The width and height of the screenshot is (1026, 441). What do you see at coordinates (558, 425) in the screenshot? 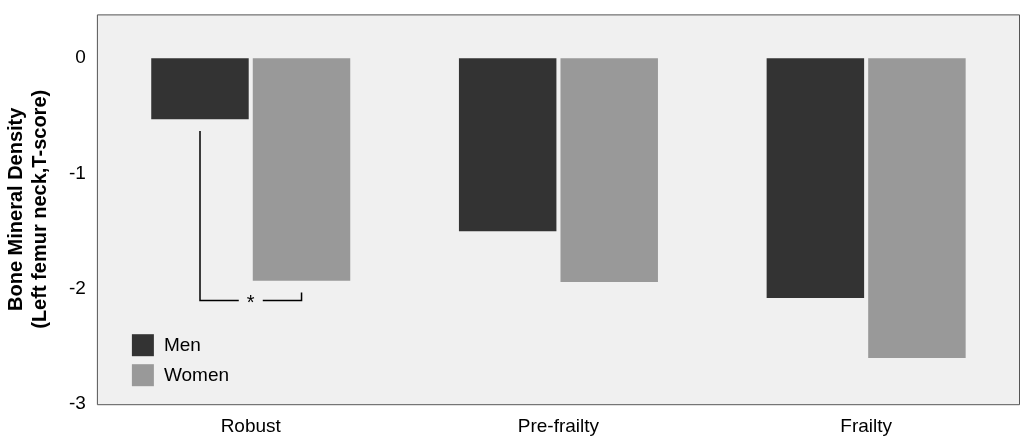
I see `x-tick-label: Pre-frailty` at bounding box center [558, 425].